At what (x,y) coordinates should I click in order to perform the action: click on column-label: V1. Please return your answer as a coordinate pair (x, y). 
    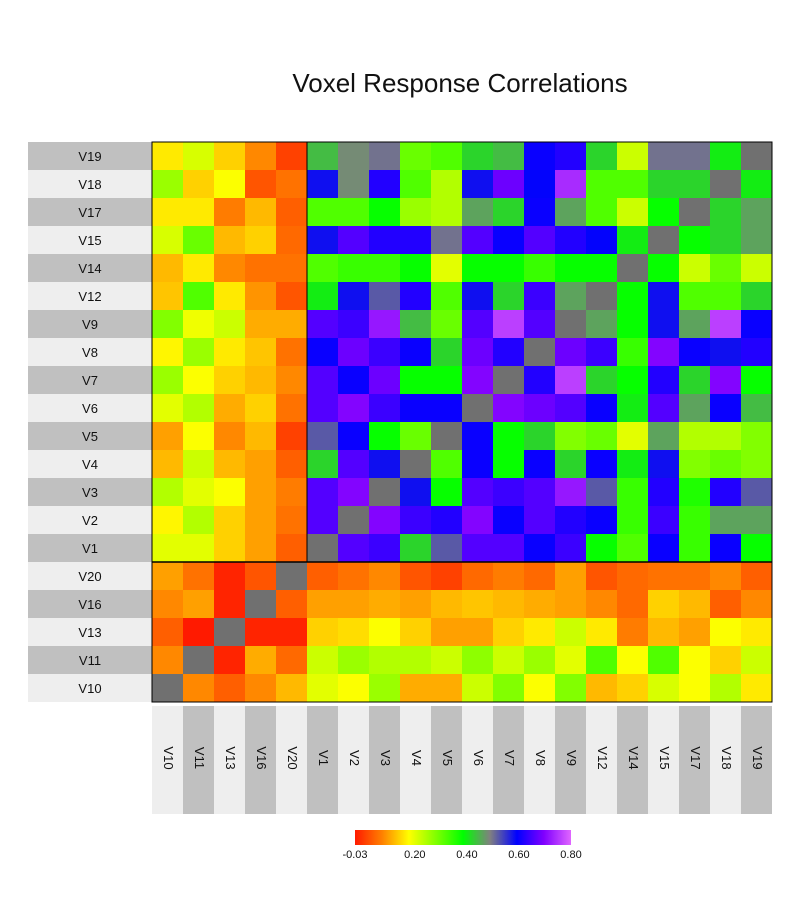
    Looking at the image, I should click on (323, 758).